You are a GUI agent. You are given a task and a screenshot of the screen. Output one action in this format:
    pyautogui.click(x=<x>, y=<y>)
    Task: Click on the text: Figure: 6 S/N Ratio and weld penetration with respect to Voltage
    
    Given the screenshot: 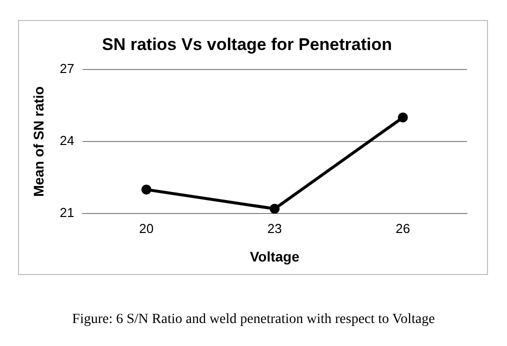 What is the action you would take?
    pyautogui.click(x=253, y=320)
    